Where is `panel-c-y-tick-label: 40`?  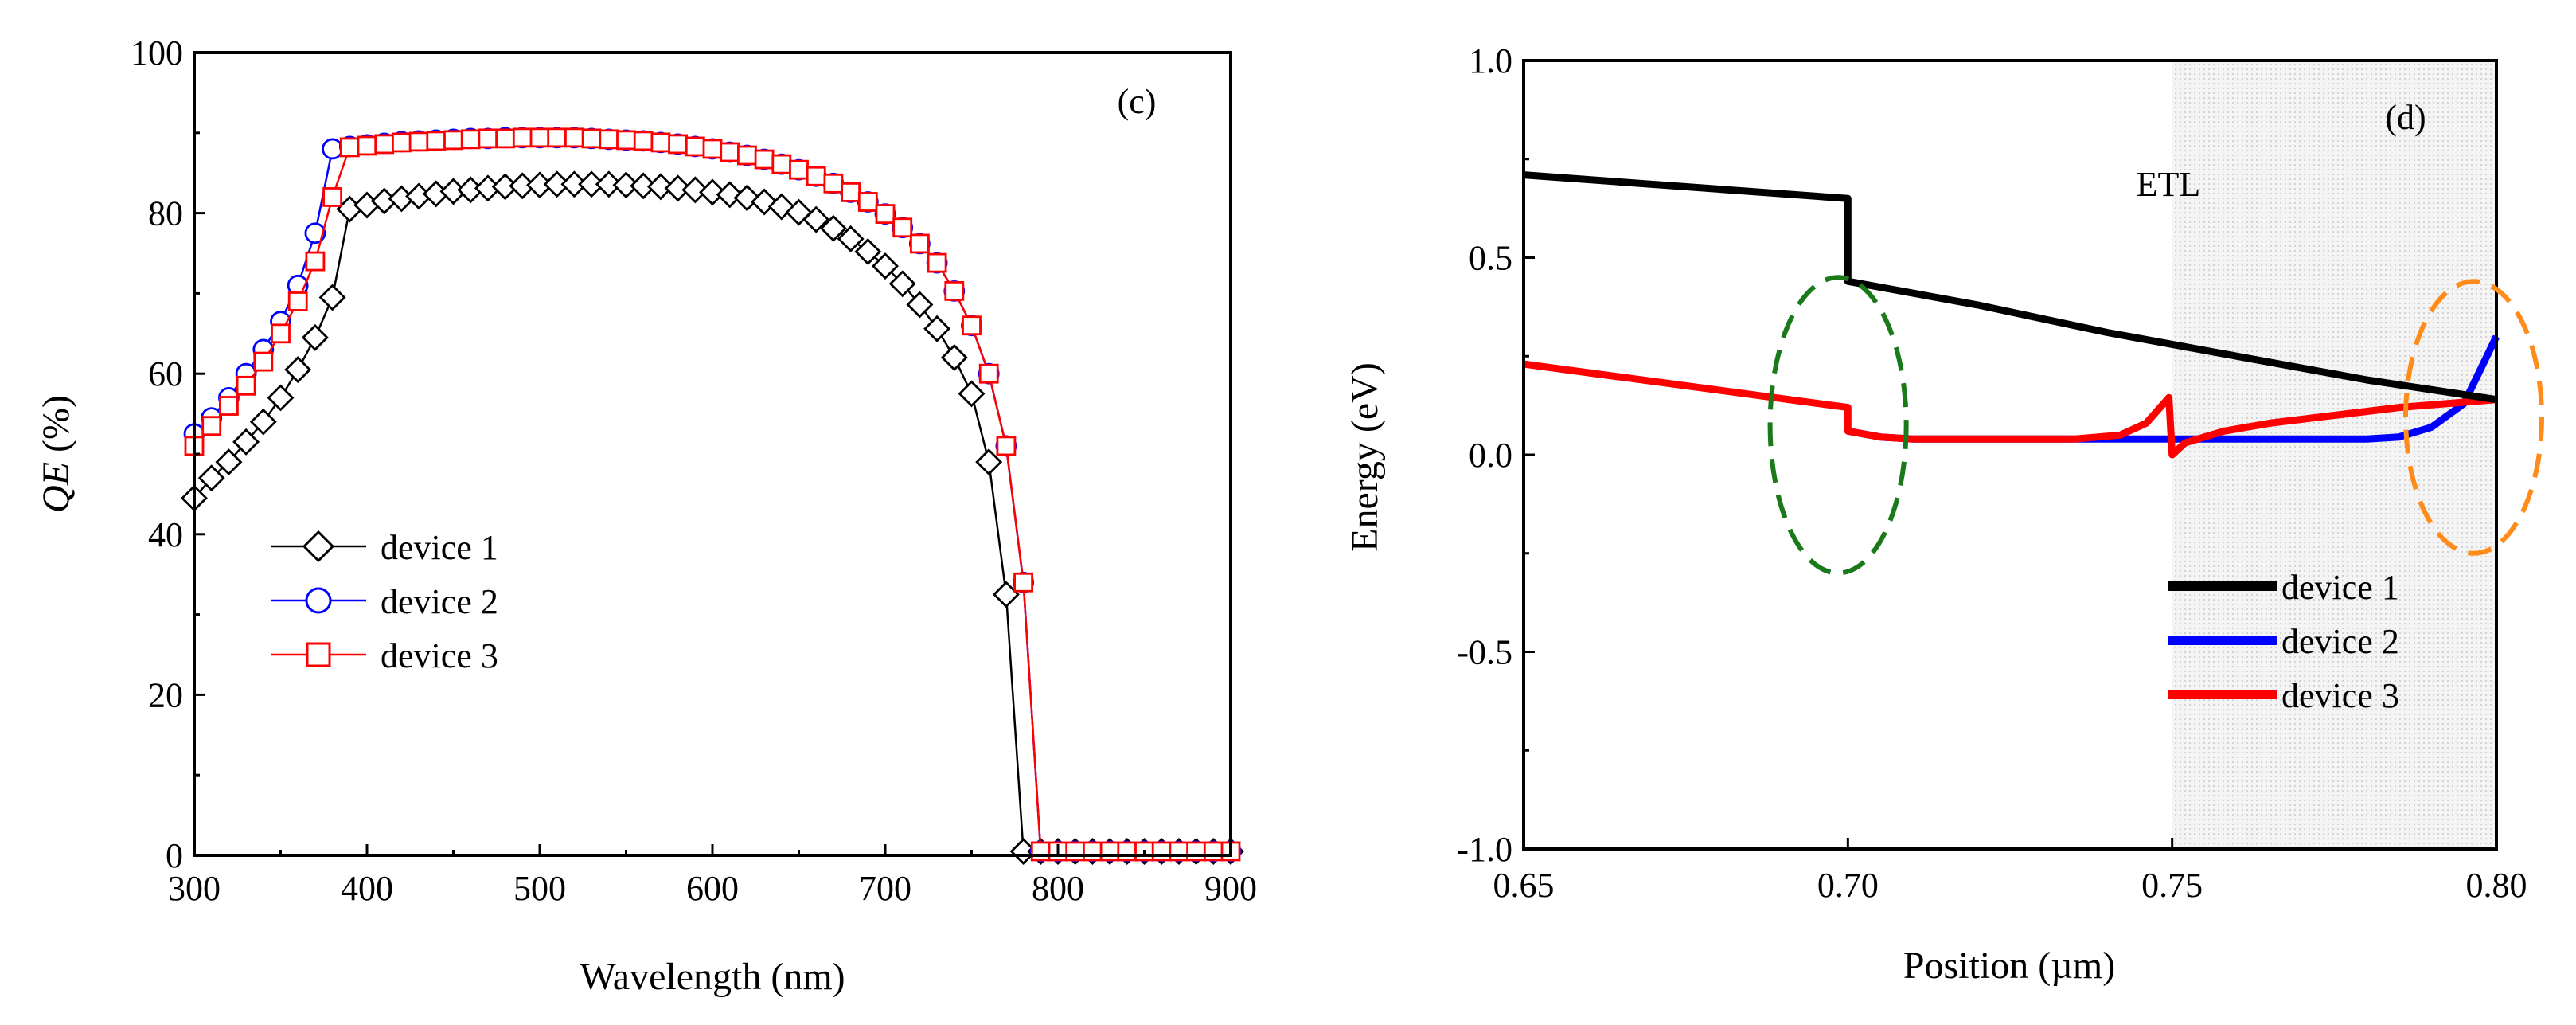
panel-c-y-tick-label: 40 is located at coordinates (165, 534).